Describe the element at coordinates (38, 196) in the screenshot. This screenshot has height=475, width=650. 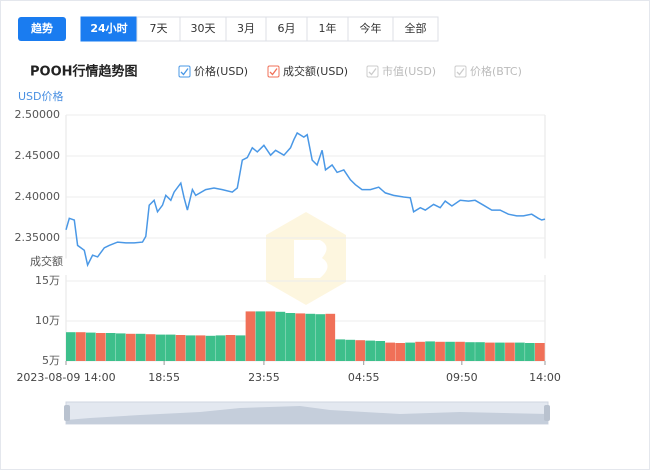
I see `y-tick-label: 2.40000` at that location.